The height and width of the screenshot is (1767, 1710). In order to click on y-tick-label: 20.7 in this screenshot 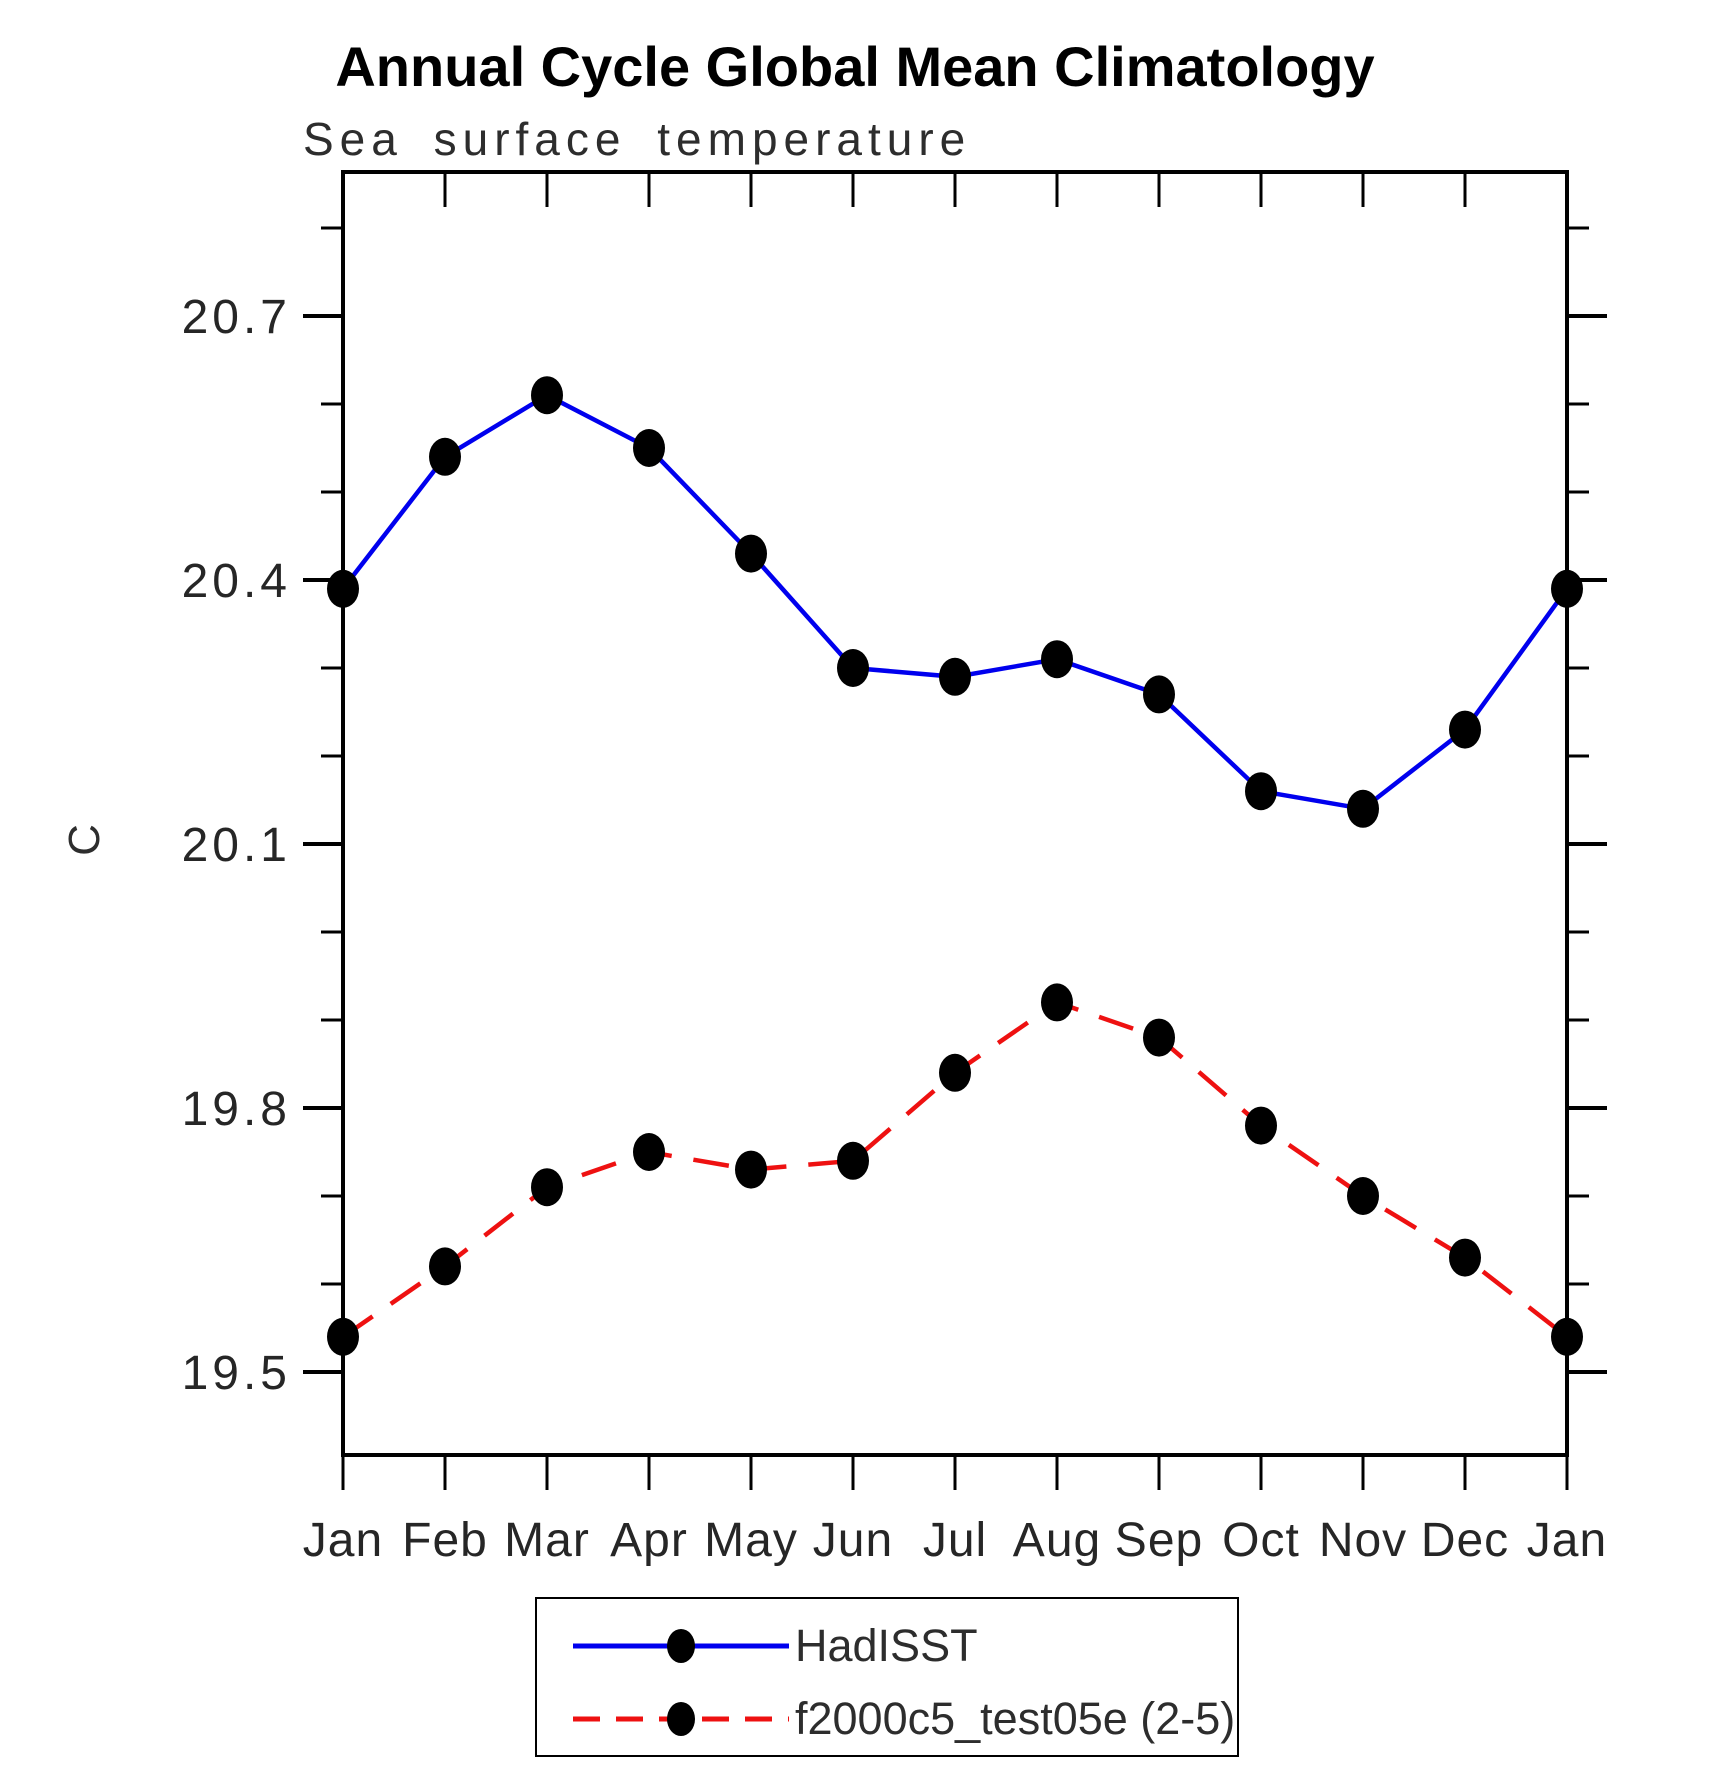, I will do `click(236, 317)`.